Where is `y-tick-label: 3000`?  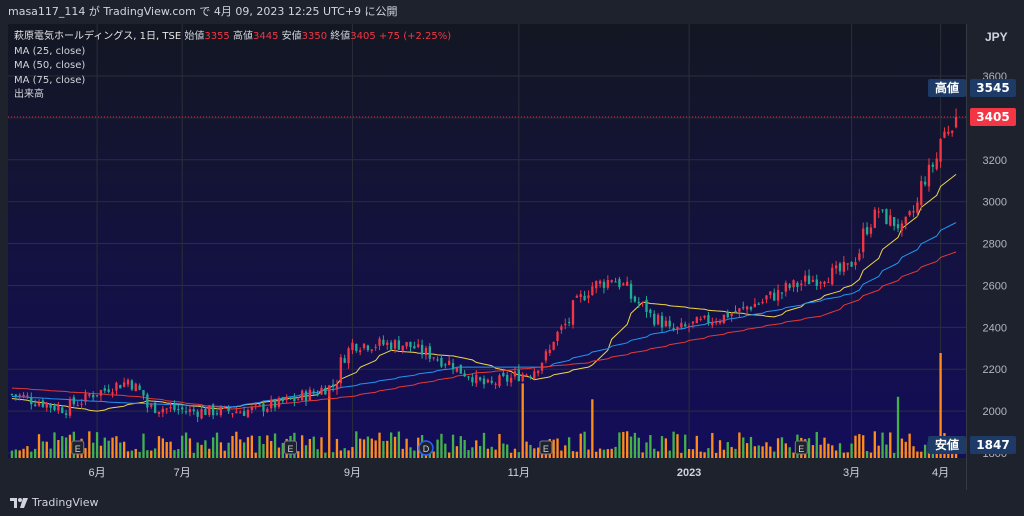
y-tick-label: 3000 is located at coordinates (995, 203).